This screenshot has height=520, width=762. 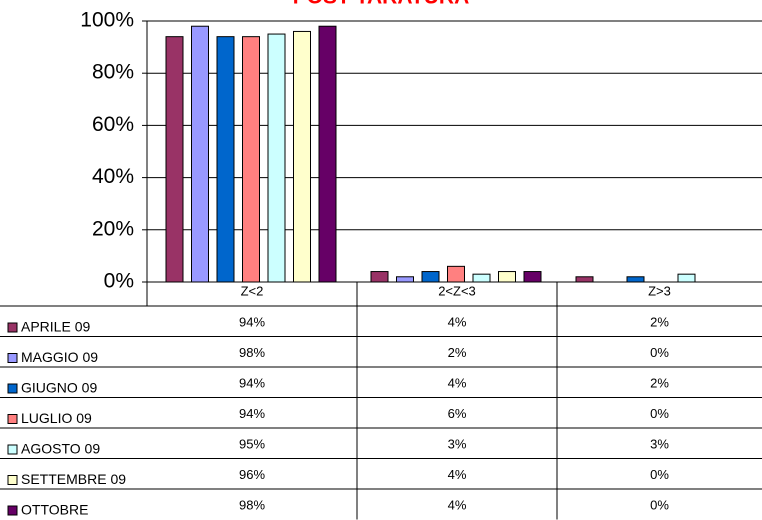 I want to click on x-tick-label: 2<Z<3, so click(x=457, y=290).